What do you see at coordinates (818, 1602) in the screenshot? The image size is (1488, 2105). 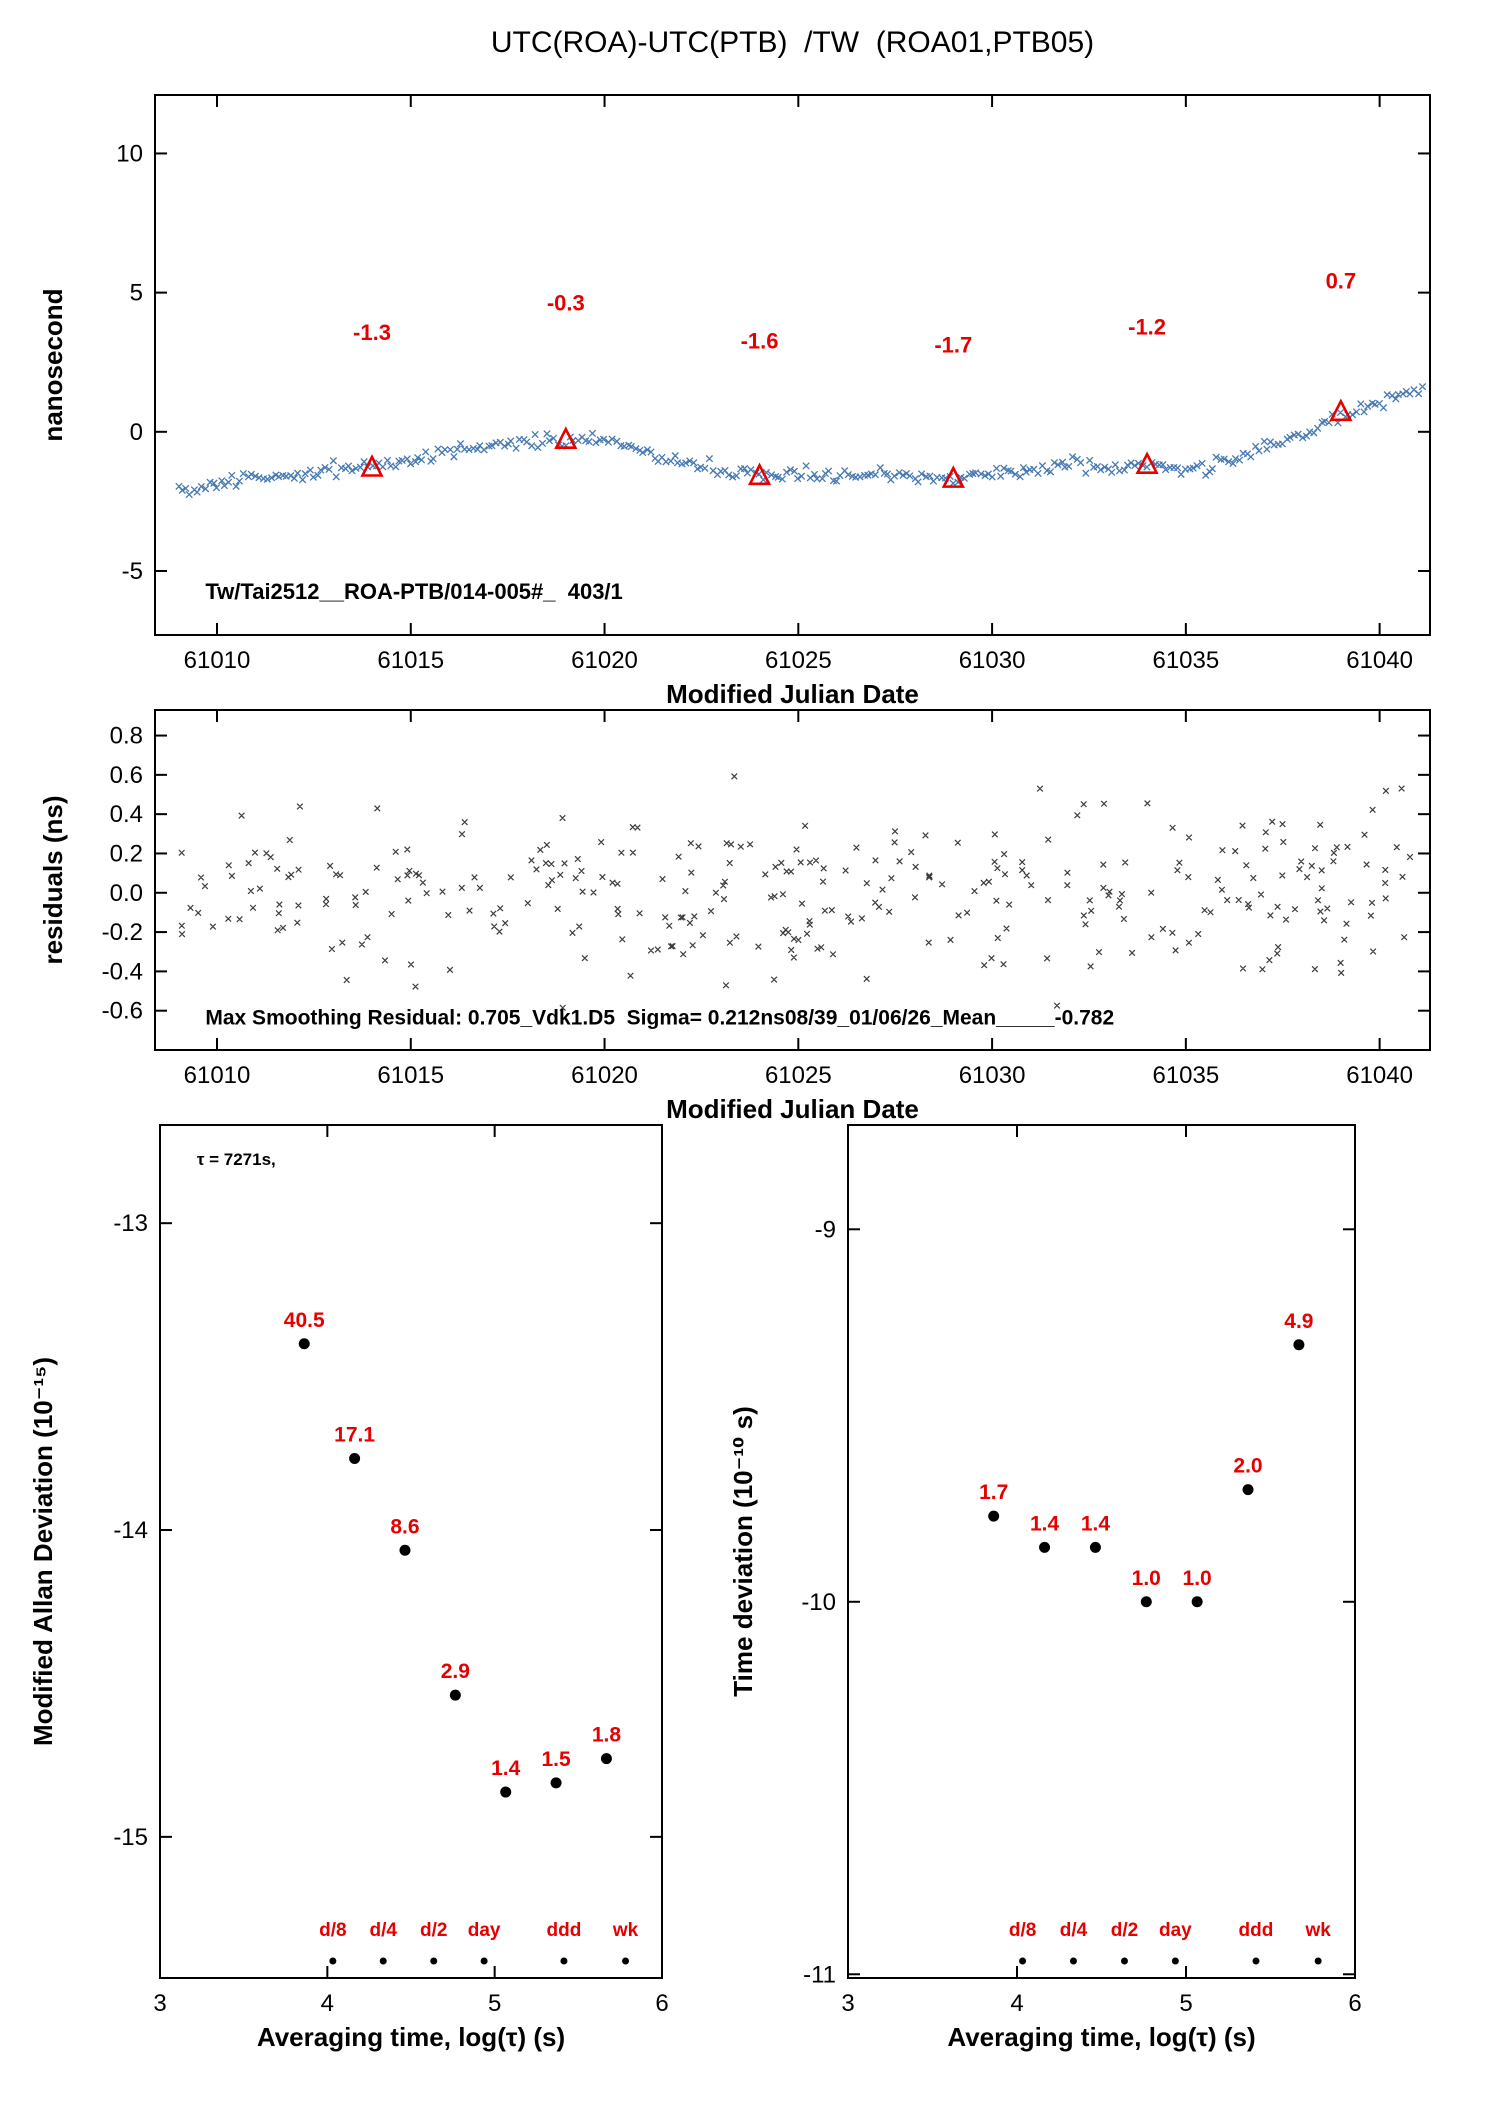 I see `y-tick-label: -10` at bounding box center [818, 1602].